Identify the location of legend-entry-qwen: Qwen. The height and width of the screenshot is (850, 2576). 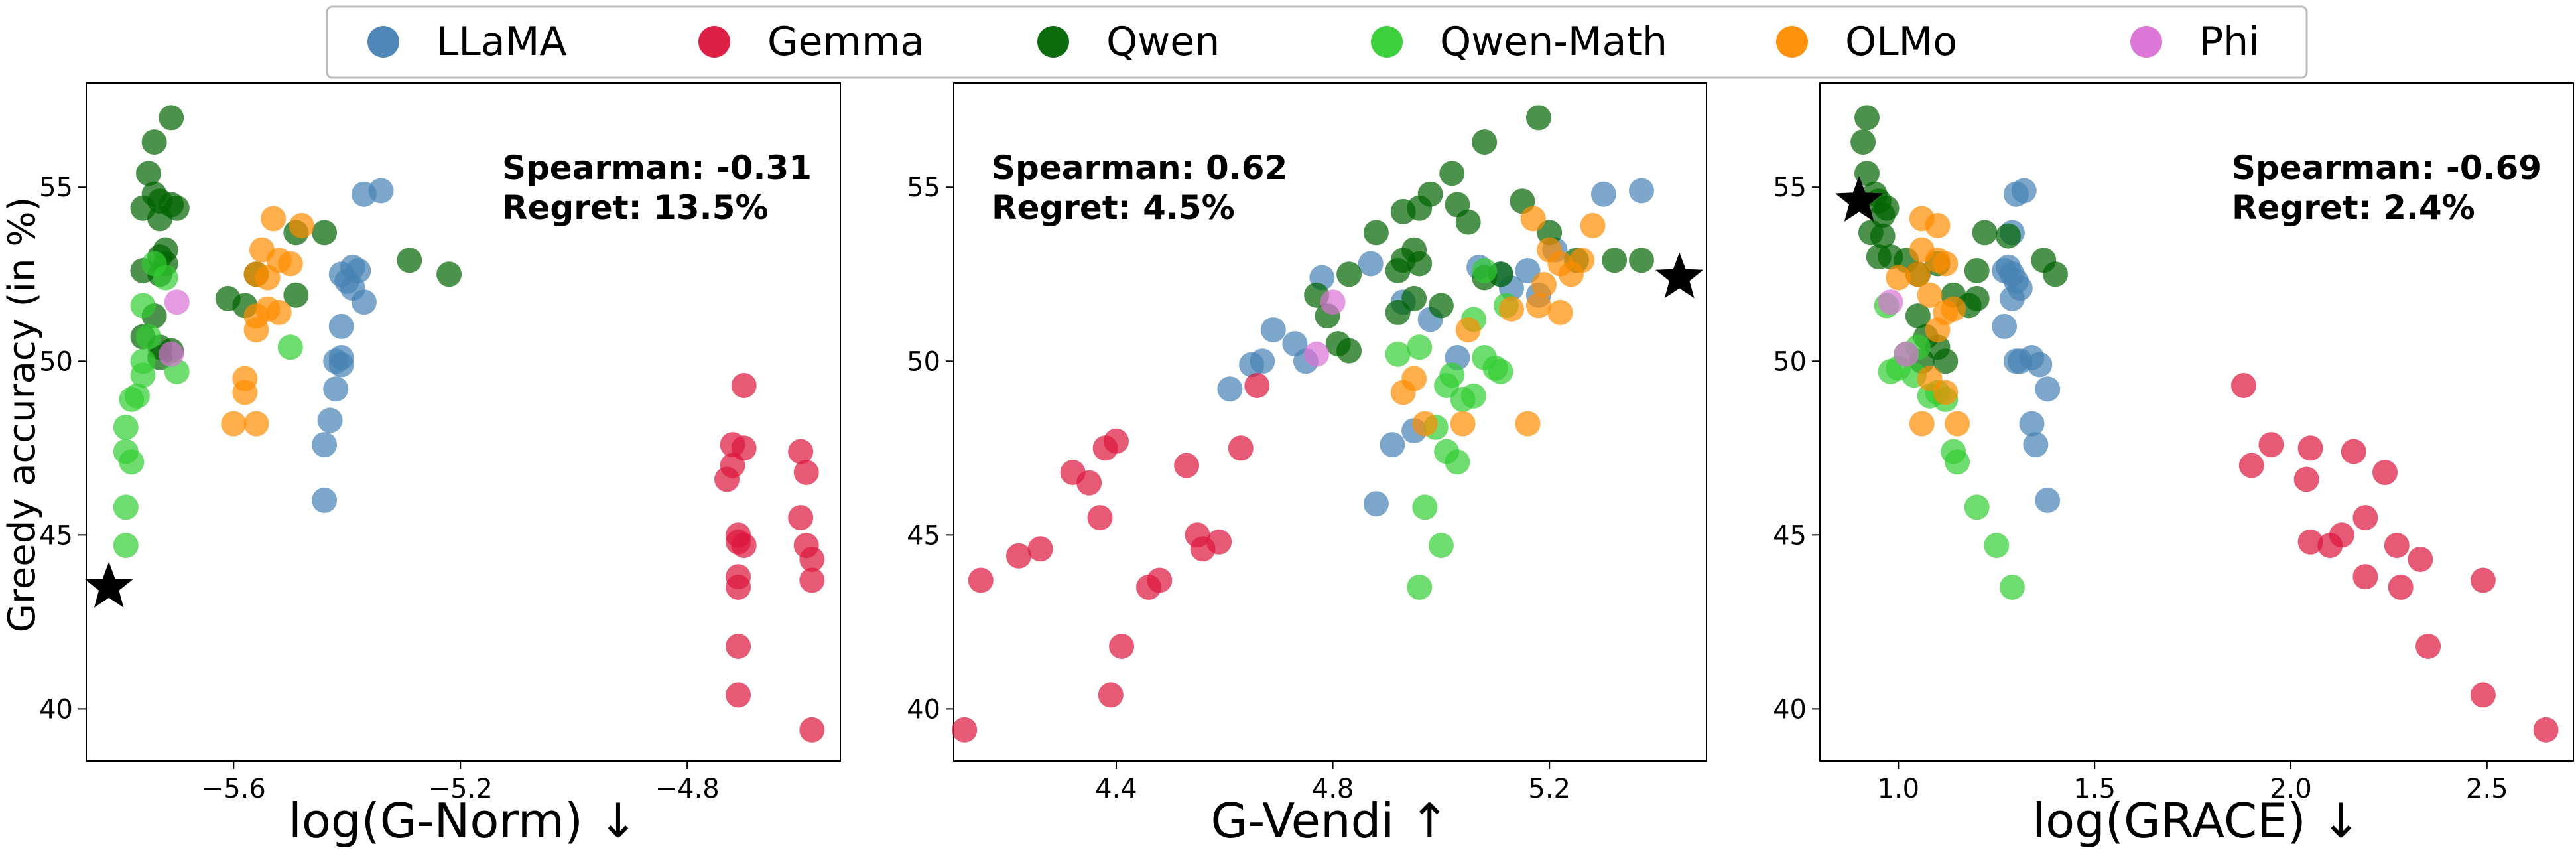
(1128, 42).